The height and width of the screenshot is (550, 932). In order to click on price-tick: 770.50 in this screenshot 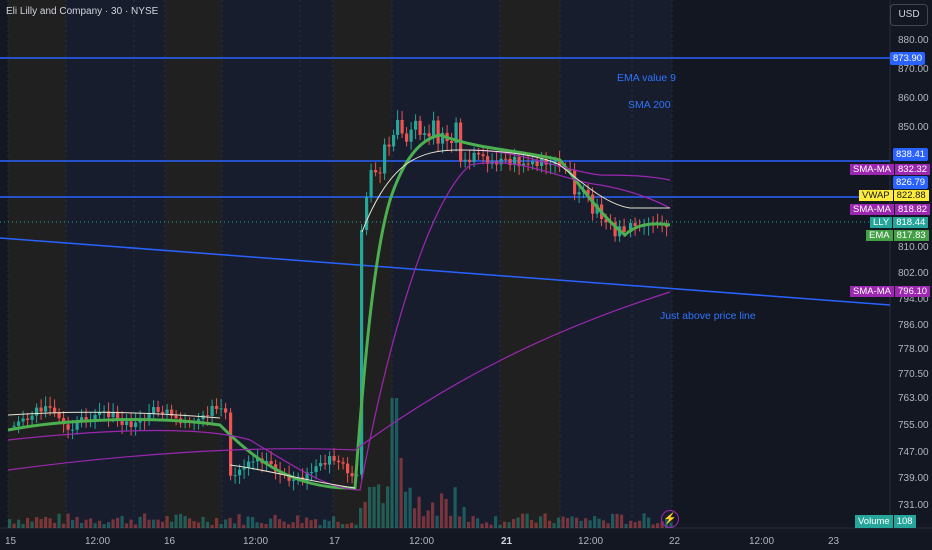, I will do `click(913, 374)`.